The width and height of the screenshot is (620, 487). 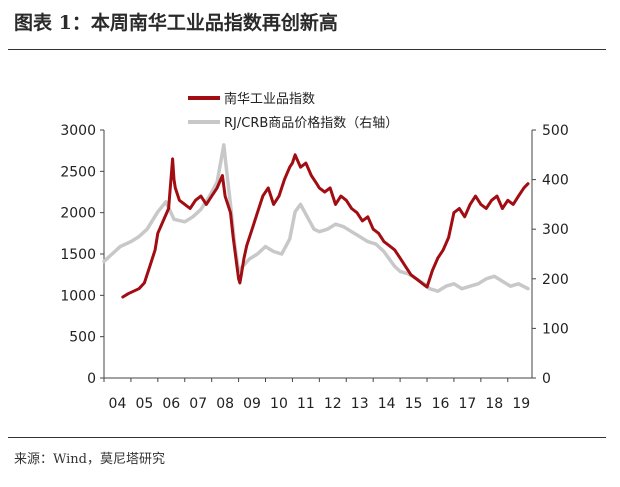 What do you see at coordinates (494, 404) in the screenshot?
I see `x-tick-label: 18` at bounding box center [494, 404].